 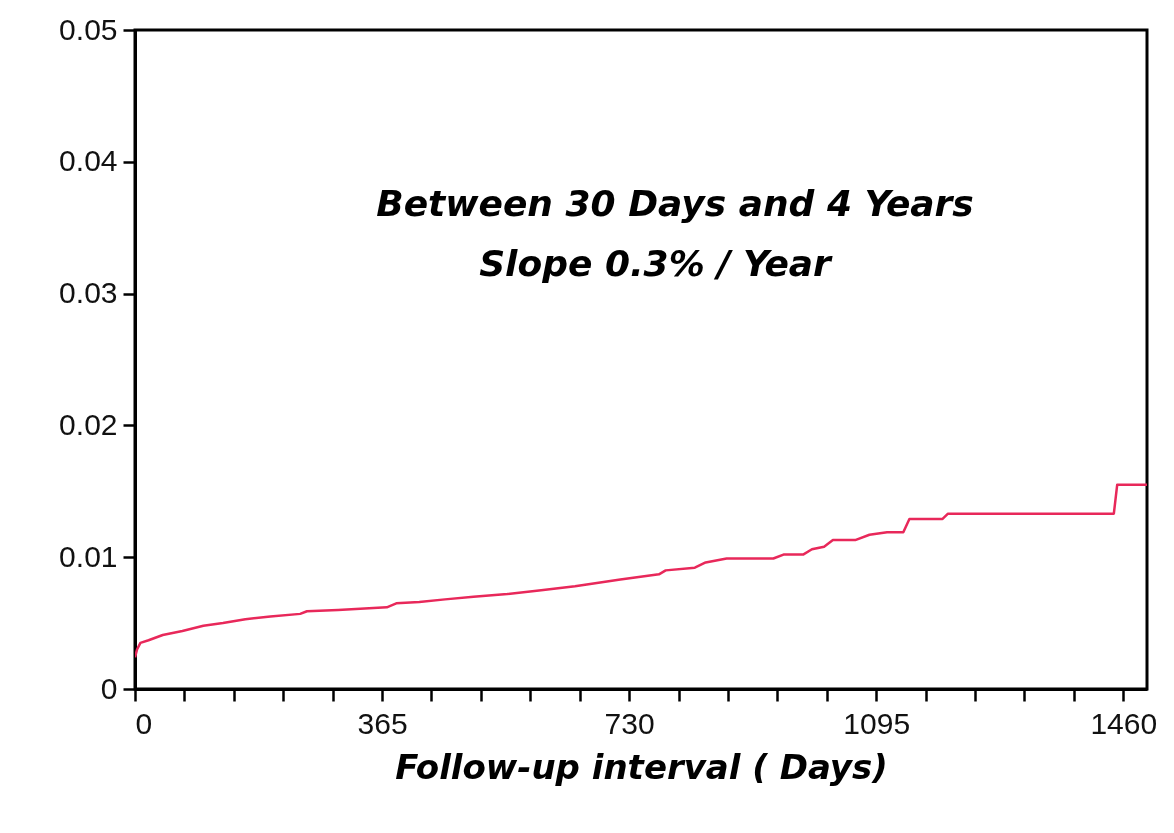 What do you see at coordinates (675, 203) in the screenshot?
I see `annotation: Between 30 Days and 4 Years` at bounding box center [675, 203].